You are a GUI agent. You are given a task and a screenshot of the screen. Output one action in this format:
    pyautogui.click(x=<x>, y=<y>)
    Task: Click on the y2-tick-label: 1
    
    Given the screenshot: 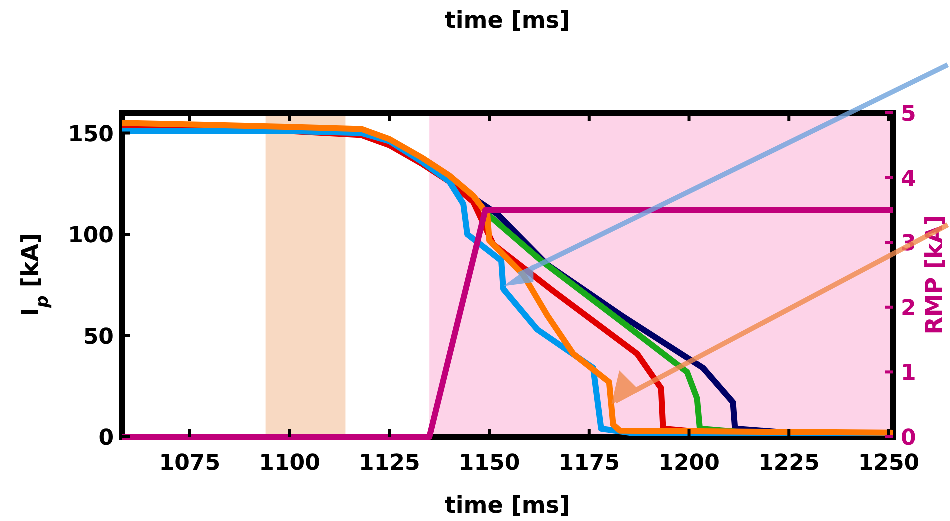 What is the action you would take?
    pyautogui.click(x=908, y=373)
    